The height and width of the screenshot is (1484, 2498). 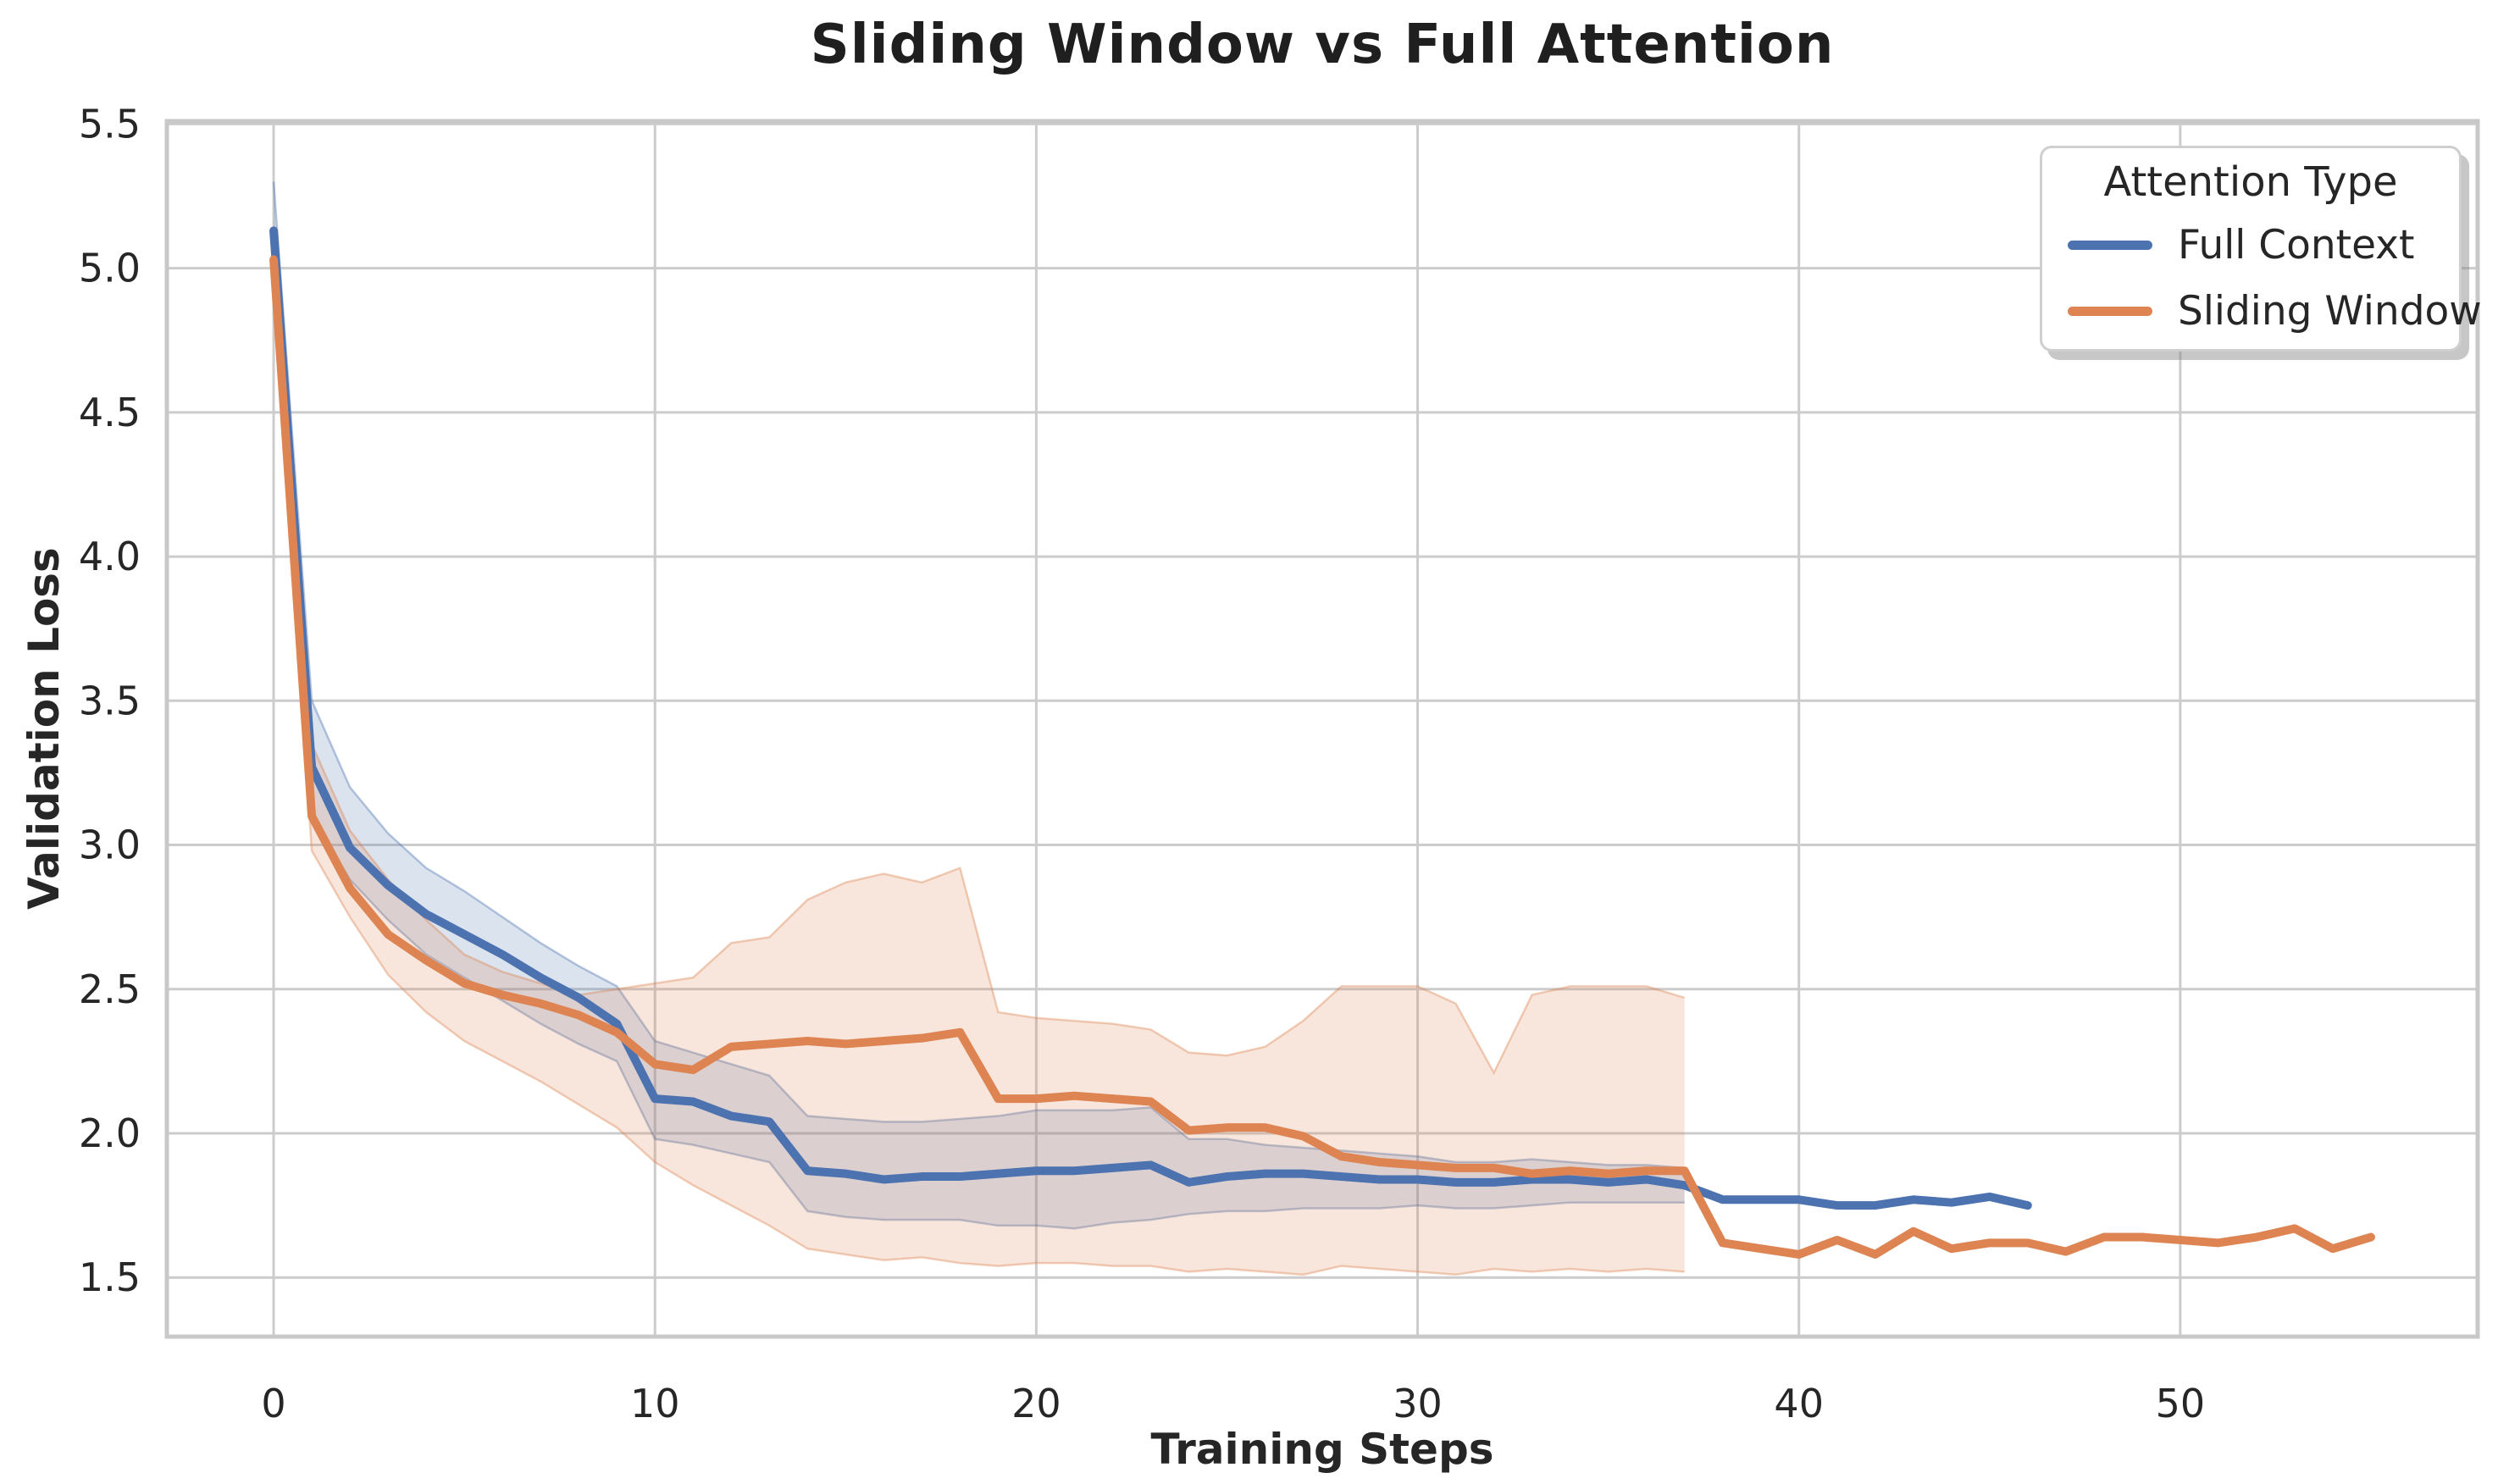 What do you see at coordinates (110, 989) in the screenshot?
I see `y-tick-label: 2.5` at bounding box center [110, 989].